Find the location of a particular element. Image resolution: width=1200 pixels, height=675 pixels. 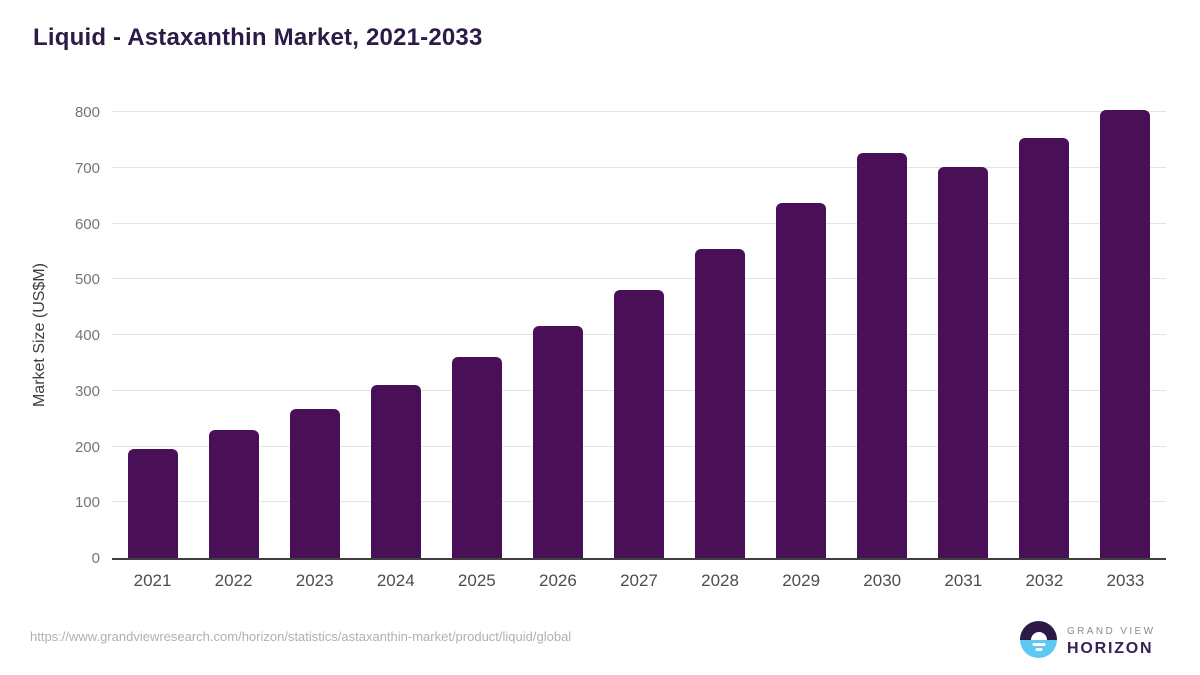

brand-logo: GRAND VIEW HORIZON is located at coordinates (1095, 640).